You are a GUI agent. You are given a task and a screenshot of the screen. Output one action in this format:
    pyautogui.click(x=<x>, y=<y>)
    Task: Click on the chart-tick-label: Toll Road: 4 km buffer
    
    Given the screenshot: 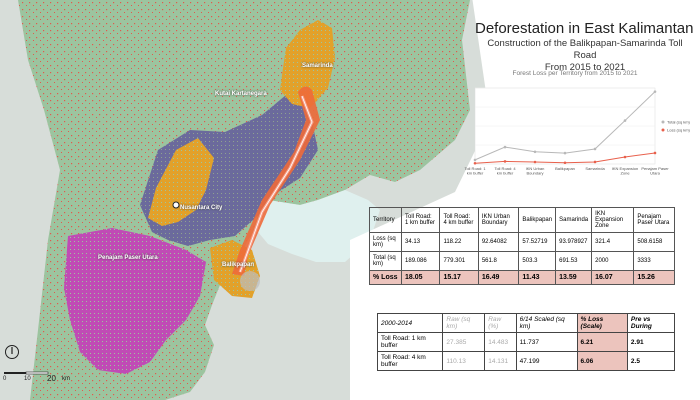 What is the action you would take?
    pyautogui.click(x=505, y=171)
    